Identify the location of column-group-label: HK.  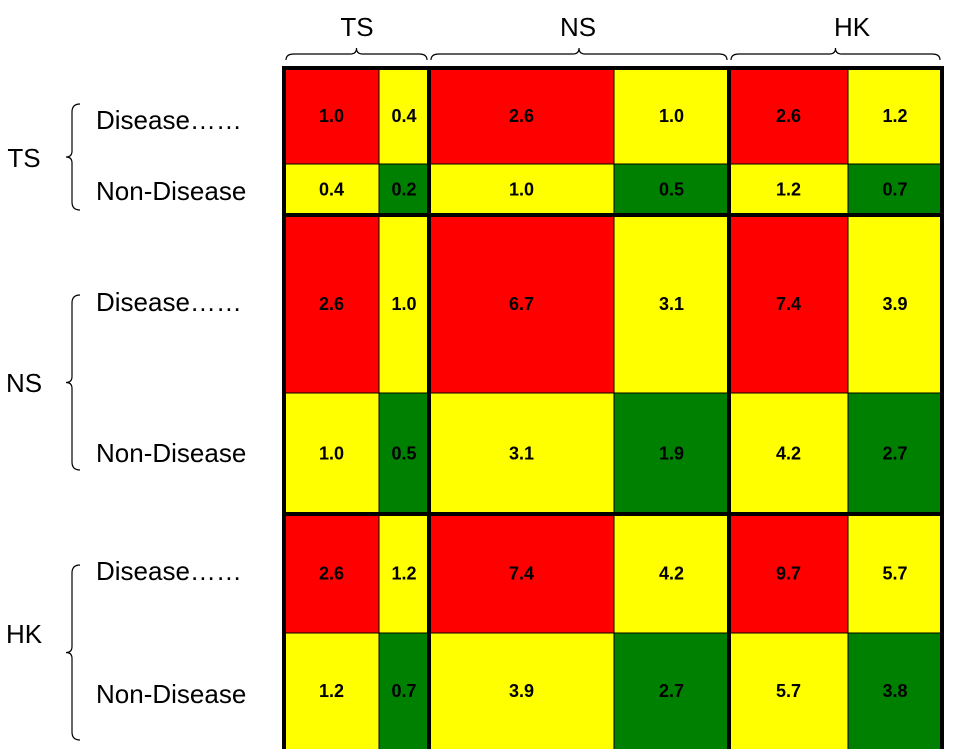
(852, 27).